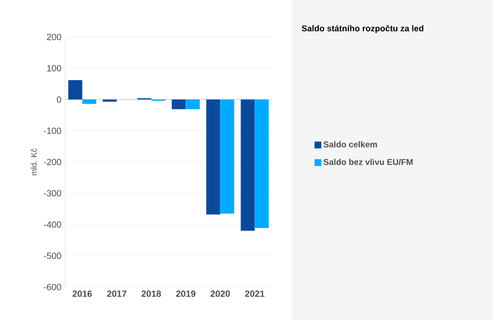  What do you see at coordinates (53, 162) in the screenshot?
I see `y-tick-label: -200` at bounding box center [53, 162].